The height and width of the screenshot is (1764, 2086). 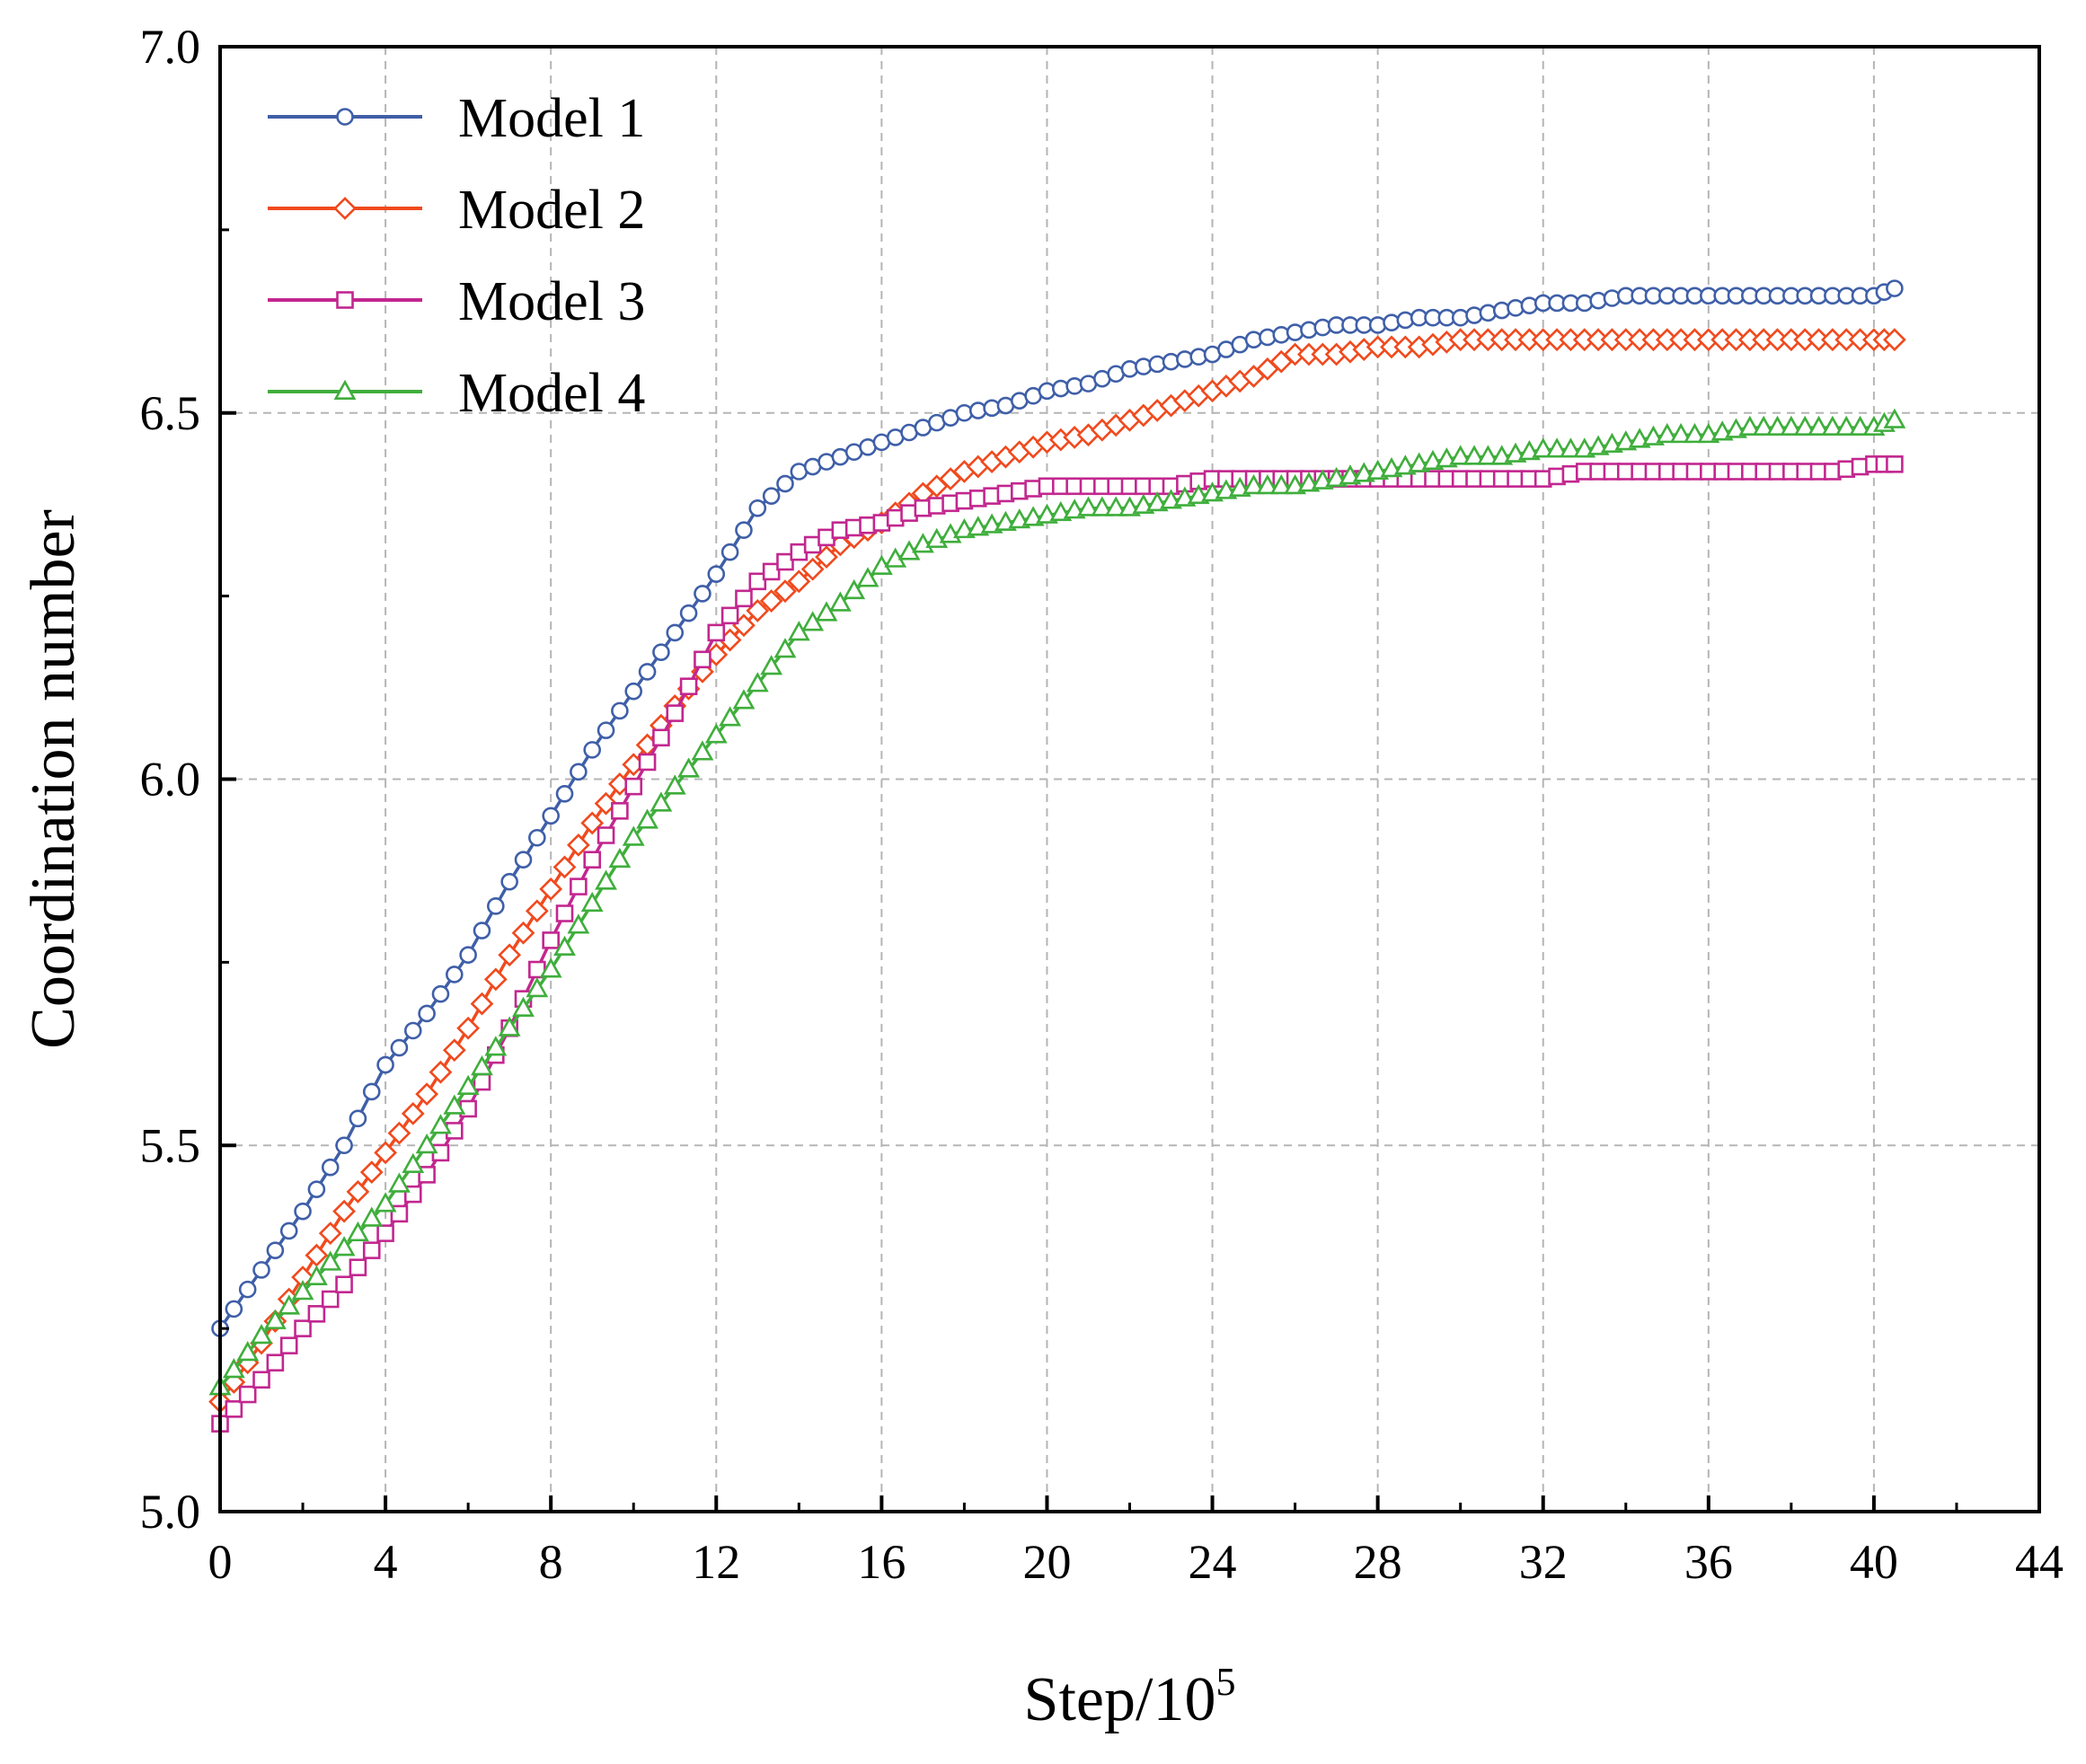 I want to click on legend-marker-circle, so click(x=345, y=117).